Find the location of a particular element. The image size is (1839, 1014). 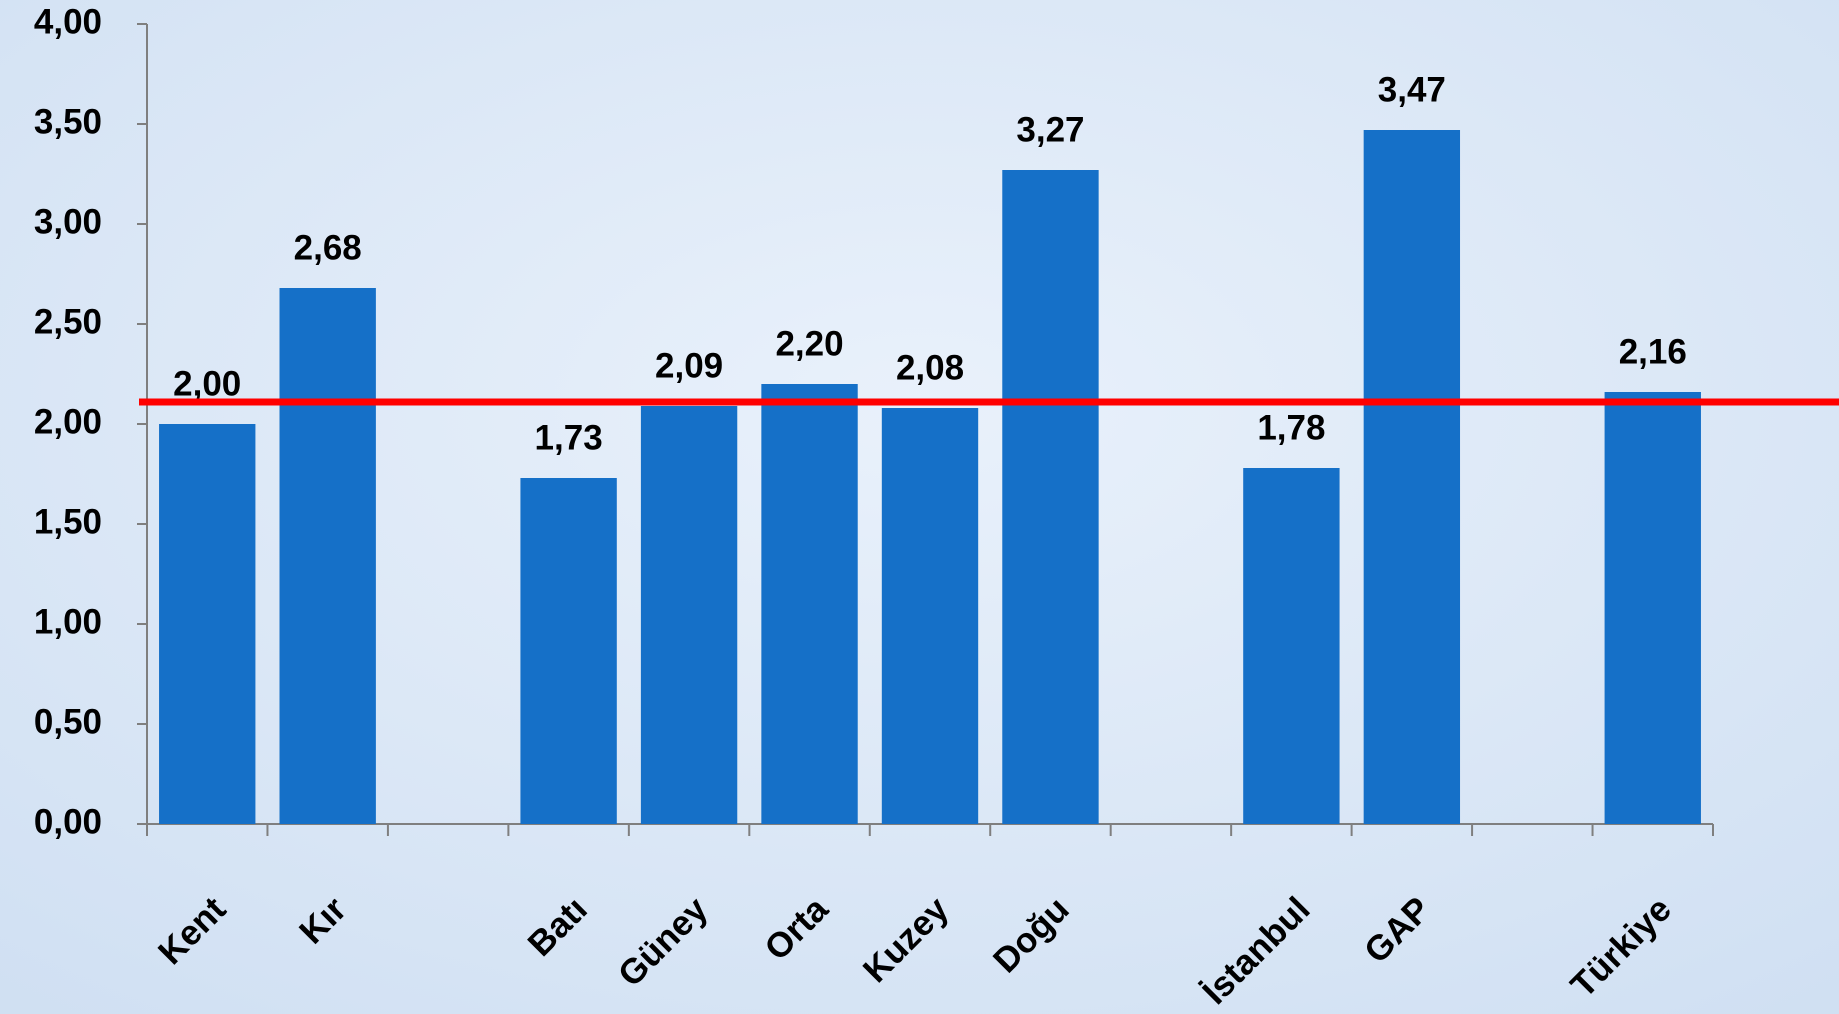

value-label: 1,78 is located at coordinates (1291, 427).